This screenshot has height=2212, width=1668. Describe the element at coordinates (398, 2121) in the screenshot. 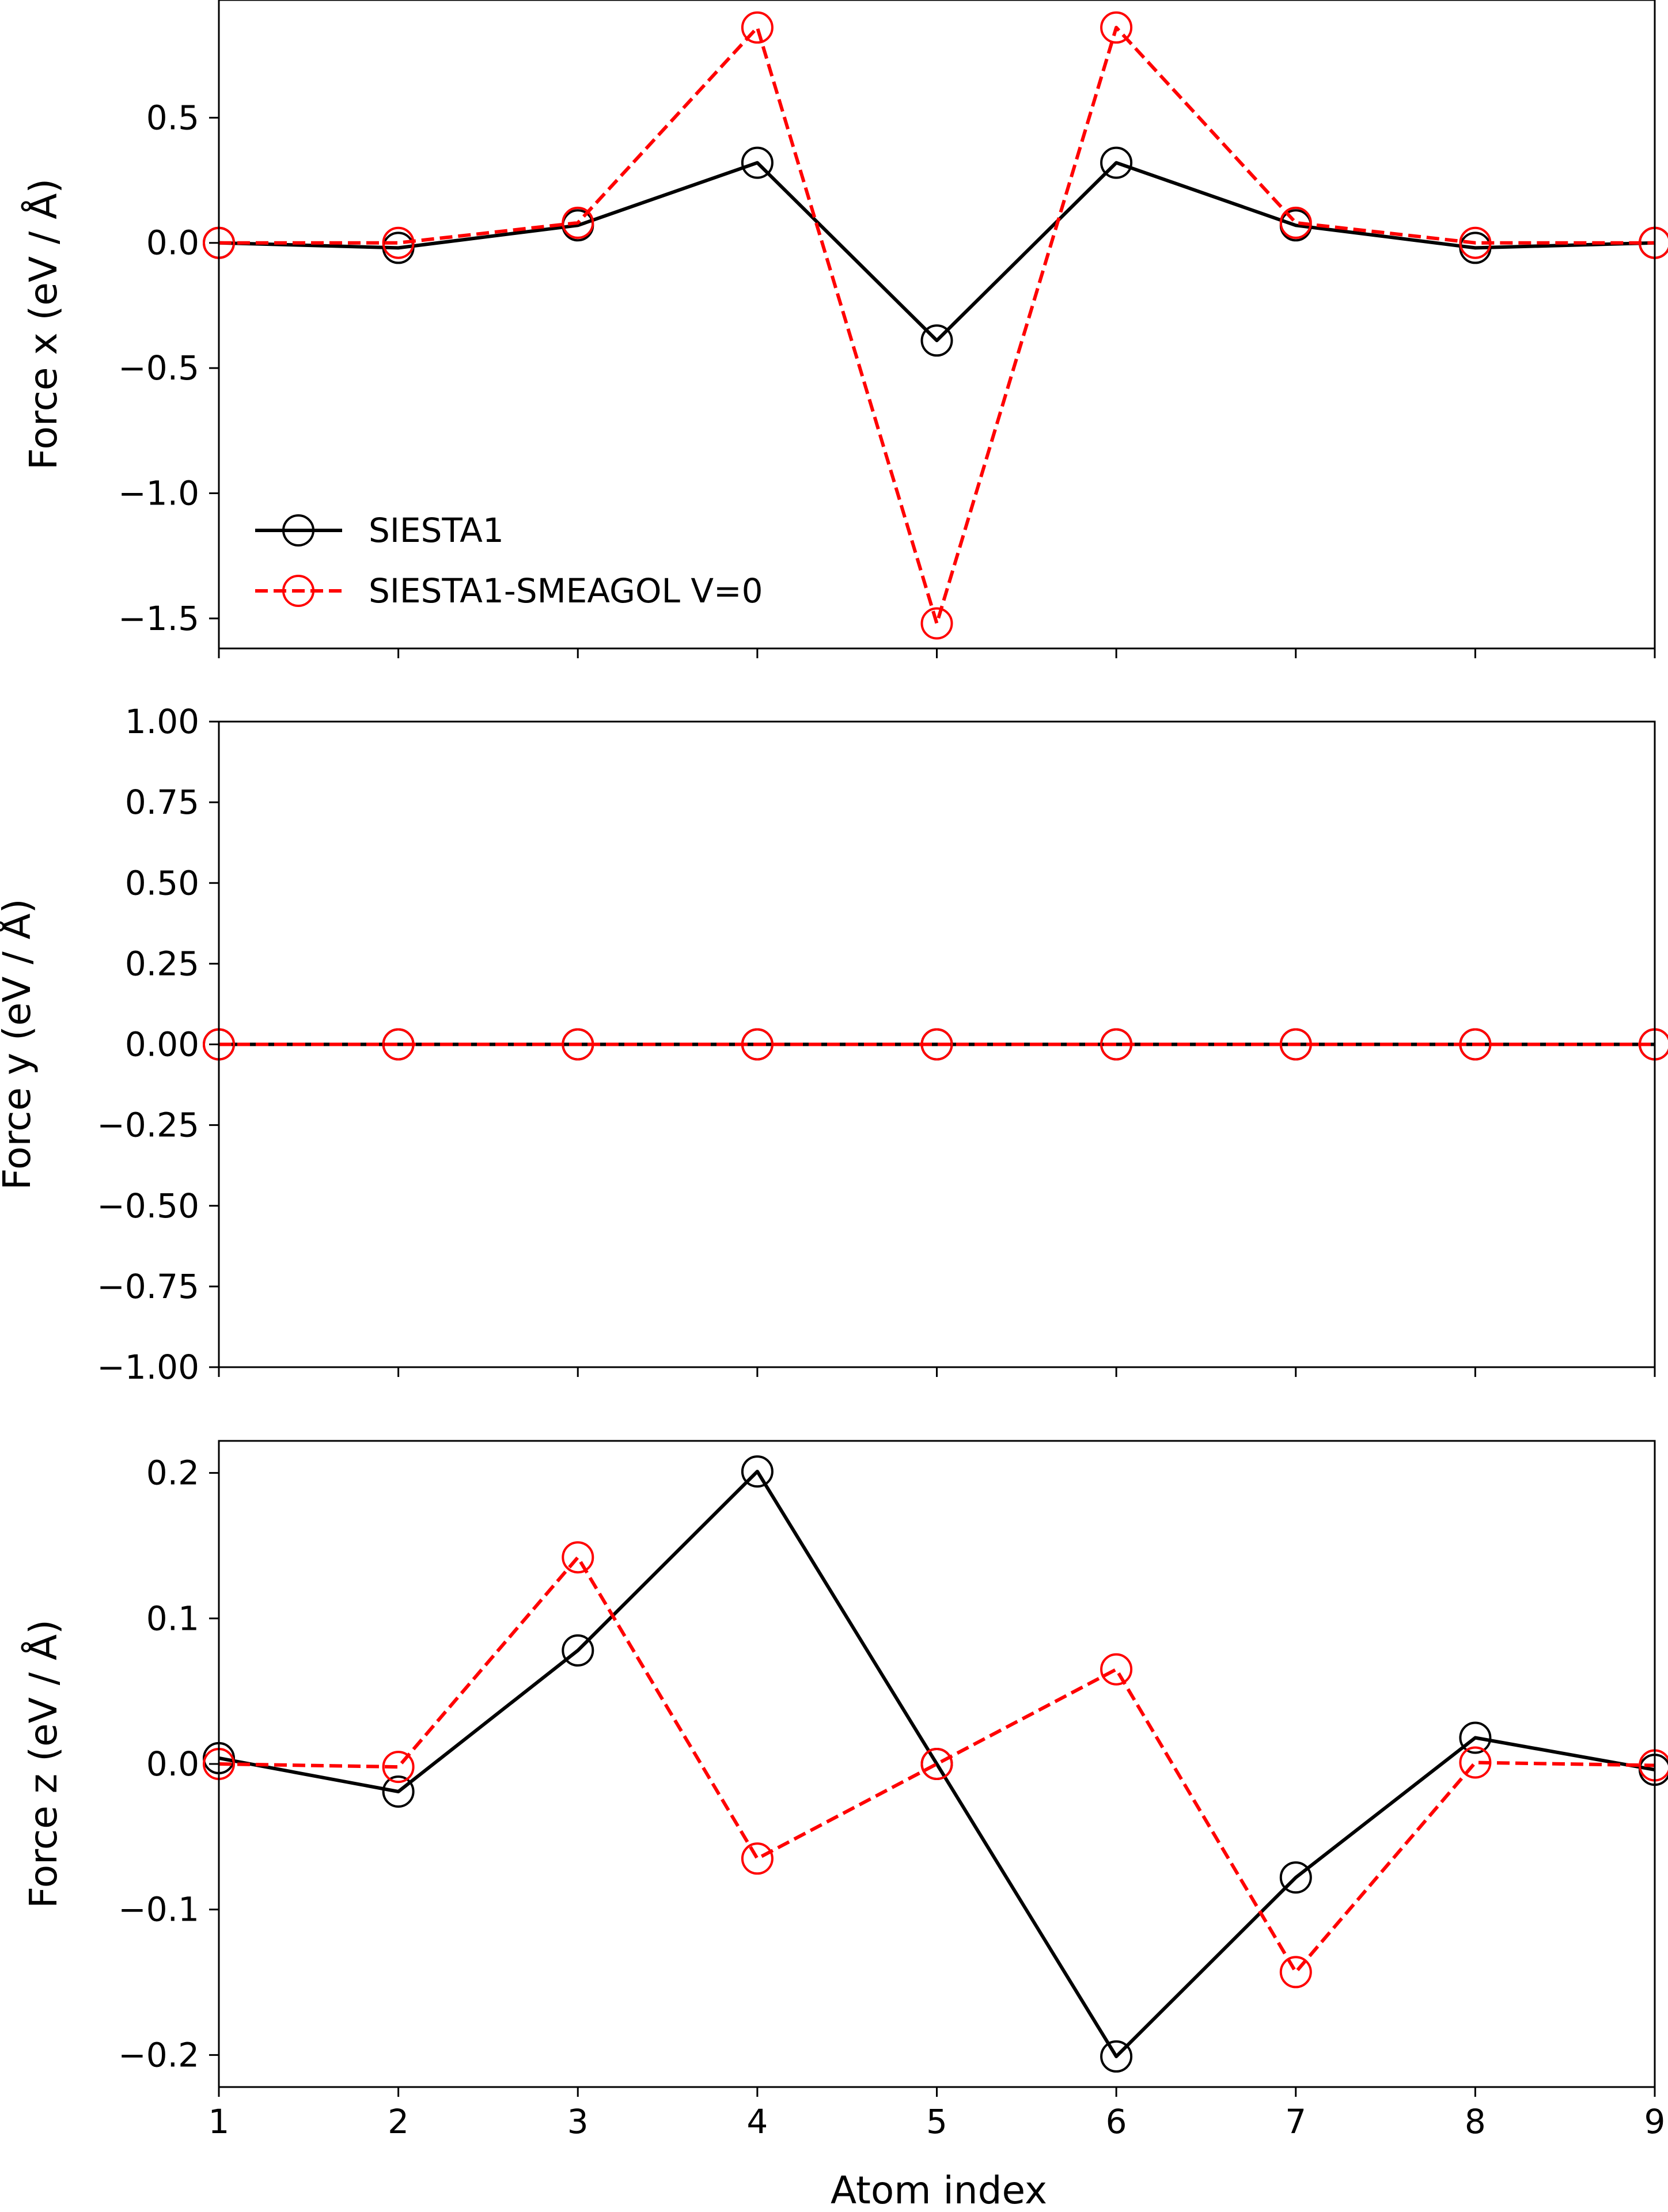

I see `x-tick-label: 2` at that location.